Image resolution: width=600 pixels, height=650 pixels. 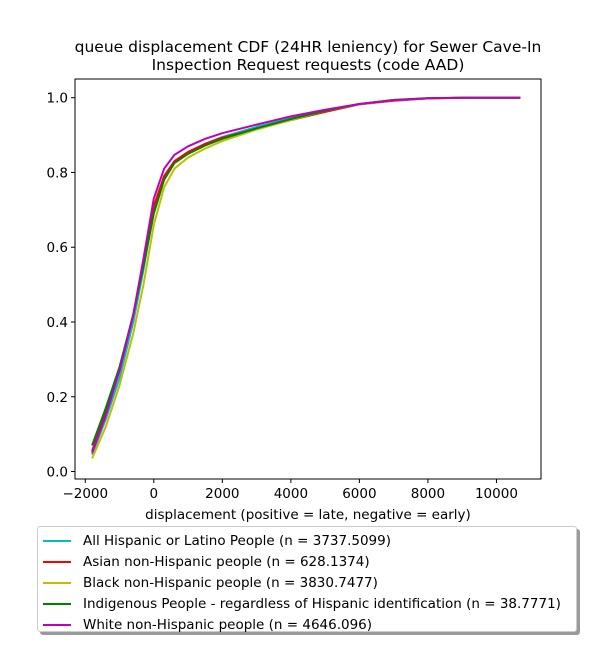 I want to click on legend-label: White non-Hispanic people (n = 4646.096), so click(x=228, y=624).